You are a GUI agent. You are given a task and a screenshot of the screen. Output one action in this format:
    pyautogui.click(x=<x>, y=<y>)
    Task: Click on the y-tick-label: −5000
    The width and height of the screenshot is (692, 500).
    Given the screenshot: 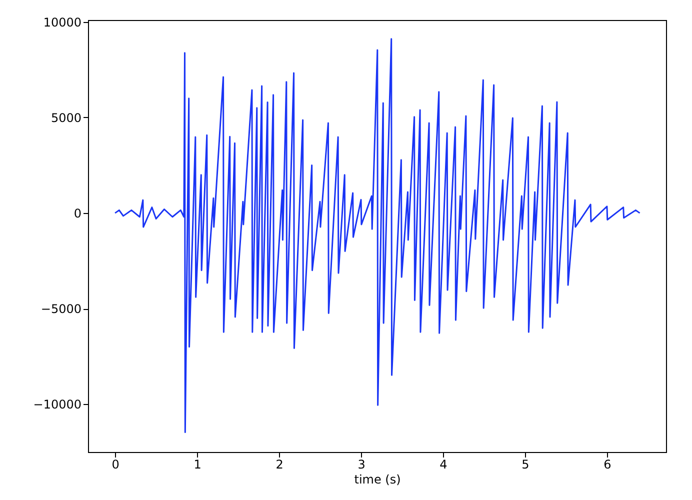 What is the action you would take?
    pyautogui.click(x=61, y=309)
    